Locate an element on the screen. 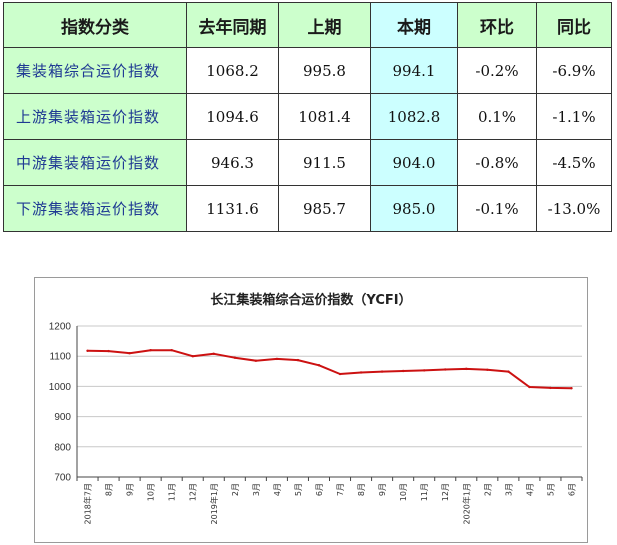  cell-yoy: -1.1% is located at coordinates (574, 116).